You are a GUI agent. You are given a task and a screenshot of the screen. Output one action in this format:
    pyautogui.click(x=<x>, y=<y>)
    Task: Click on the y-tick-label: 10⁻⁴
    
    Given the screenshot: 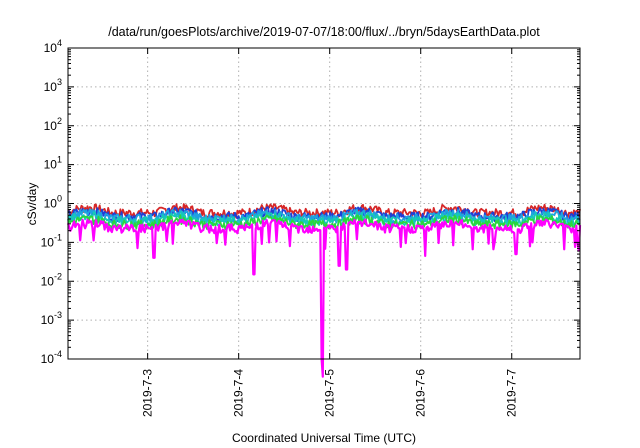 What is the action you would take?
    pyautogui.click(x=51, y=357)
    